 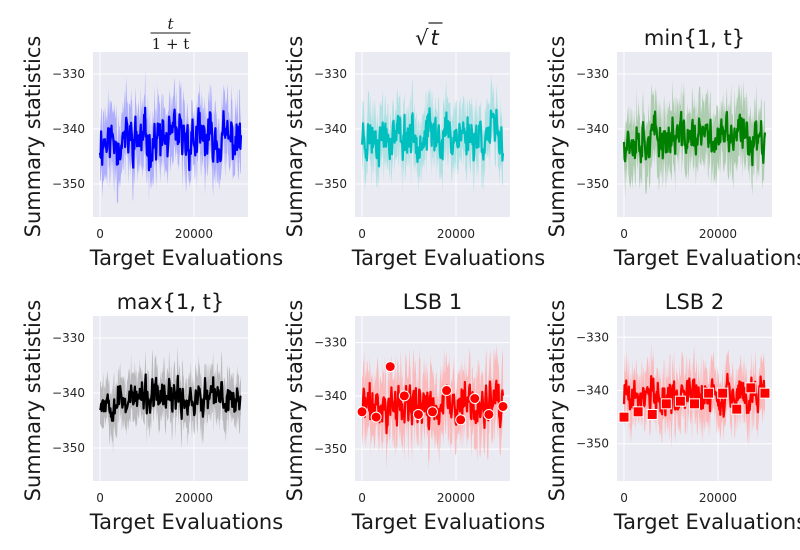 What do you see at coordinates (170, 302) in the screenshot?
I see `chart-title: max{1, t}` at bounding box center [170, 302].